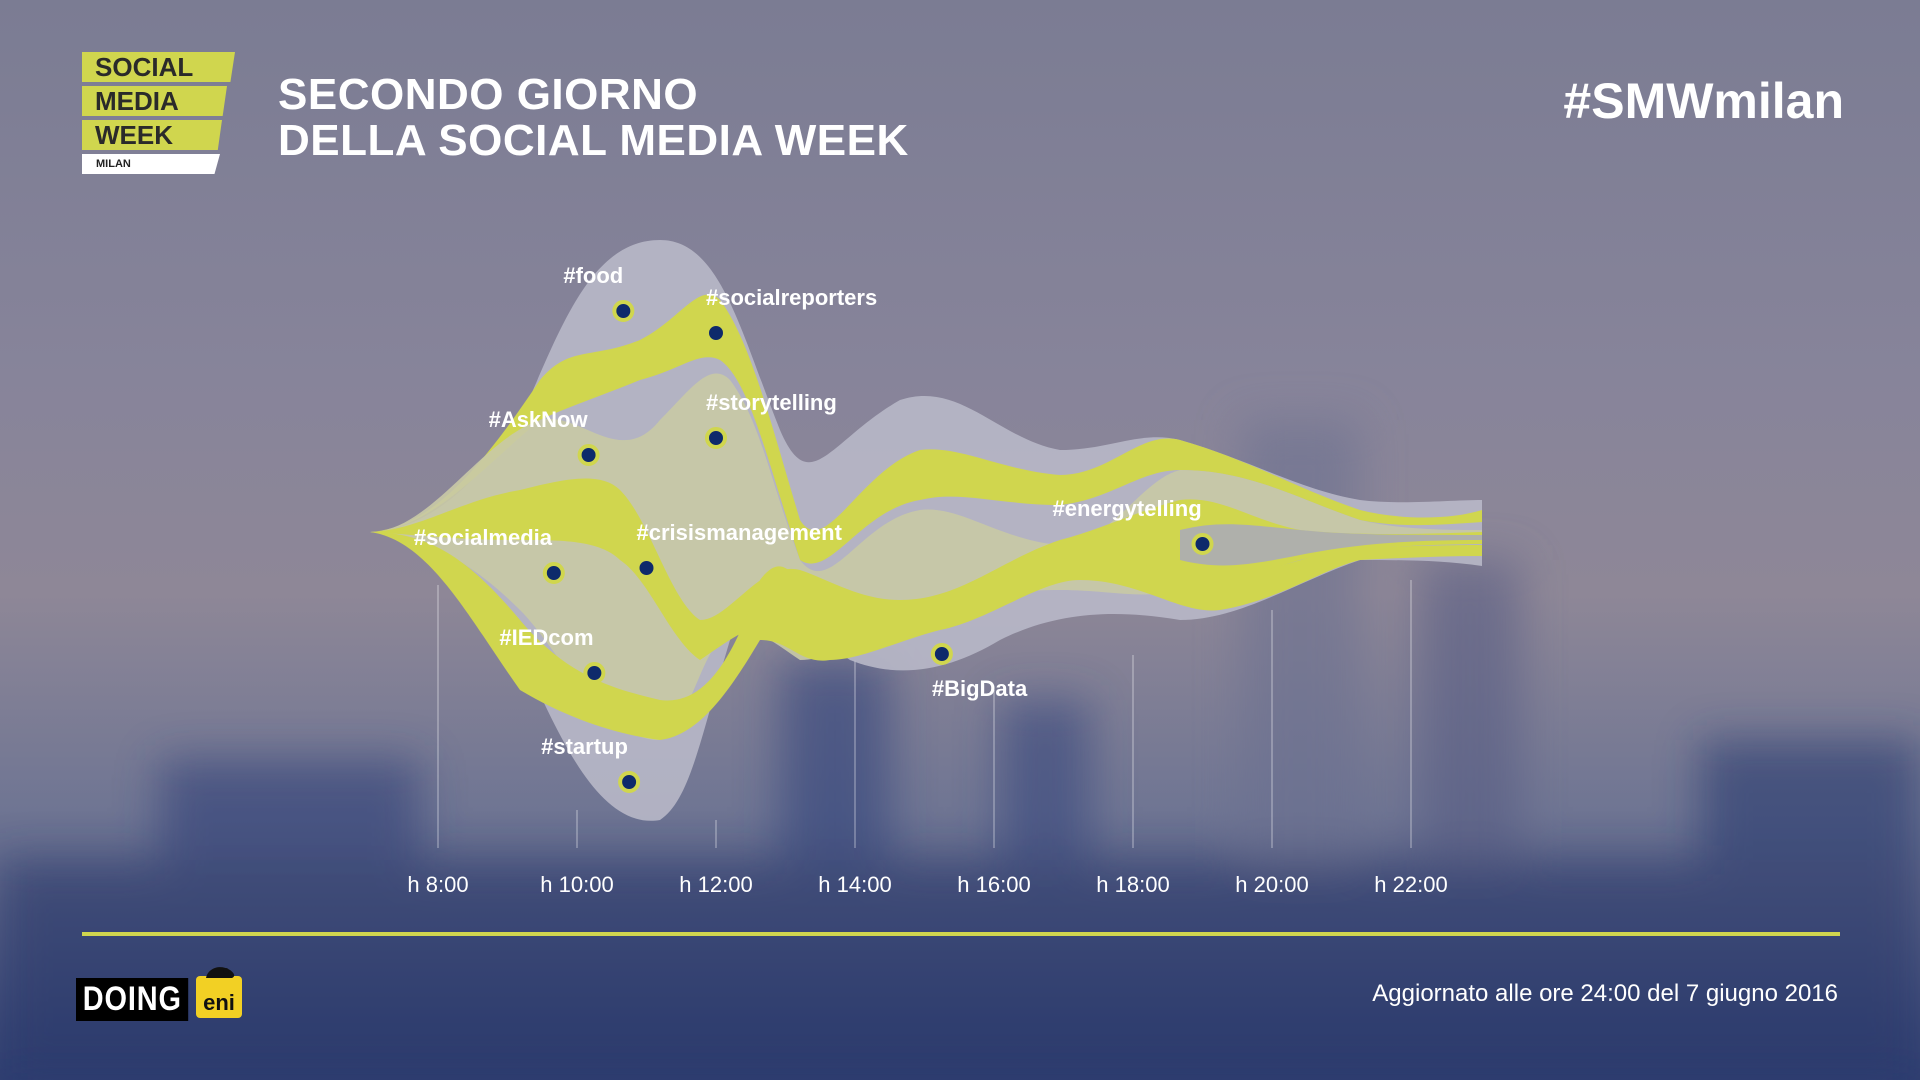 The image size is (1920, 1080). I want to click on x-tick-label: h 14:00, so click(854, 884).